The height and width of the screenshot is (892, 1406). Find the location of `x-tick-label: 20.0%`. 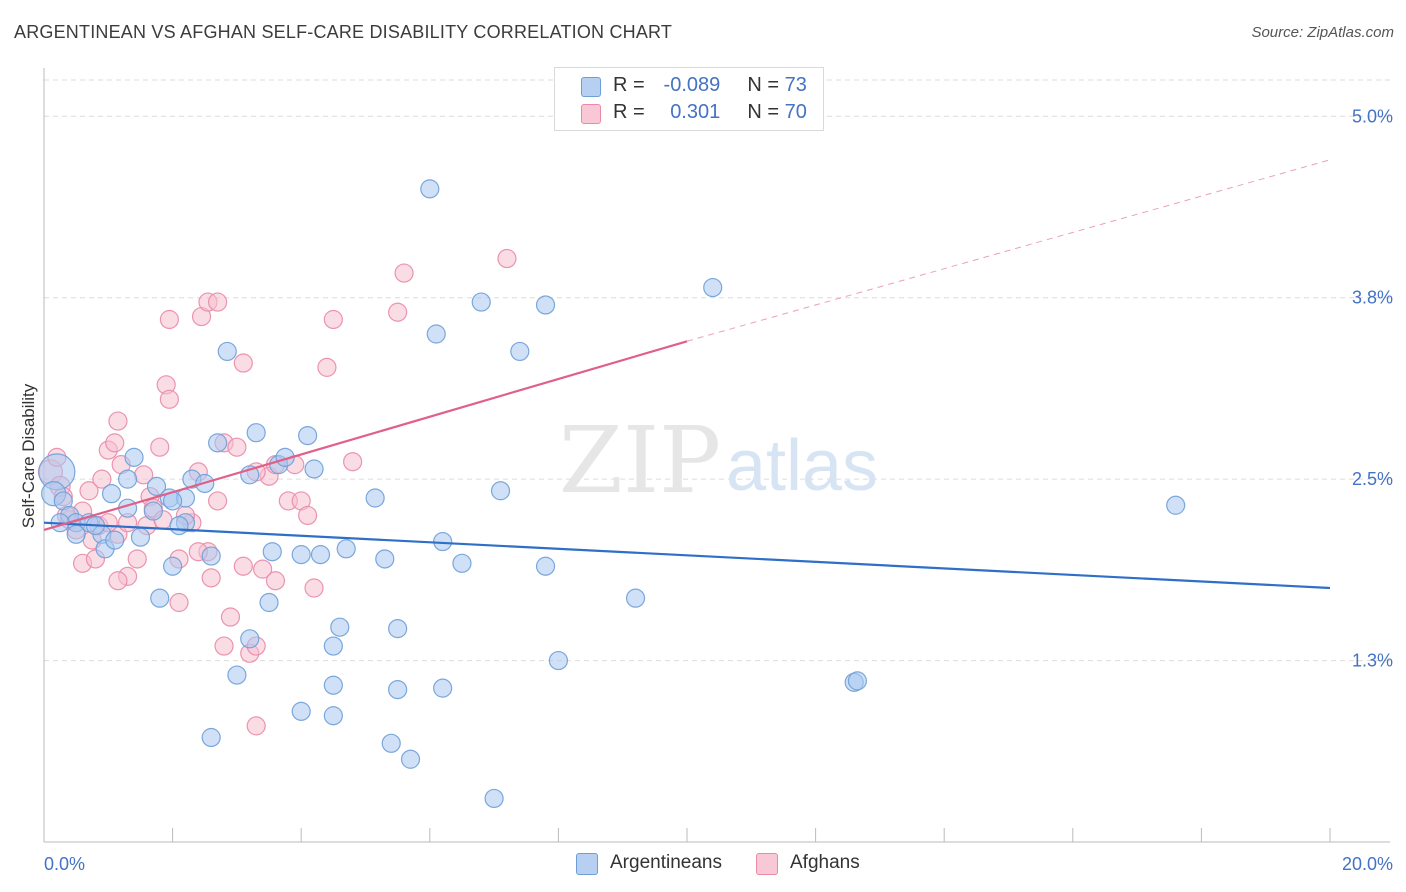

x-tick-label: 20.0% is located at coordinates (1367, 864).